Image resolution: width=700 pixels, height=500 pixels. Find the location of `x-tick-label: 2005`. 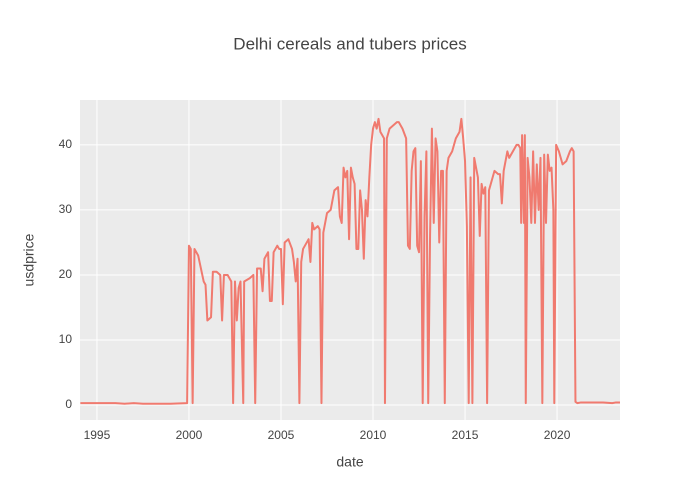

x-tick-label: 2005 is located at coordinates (281, 435).